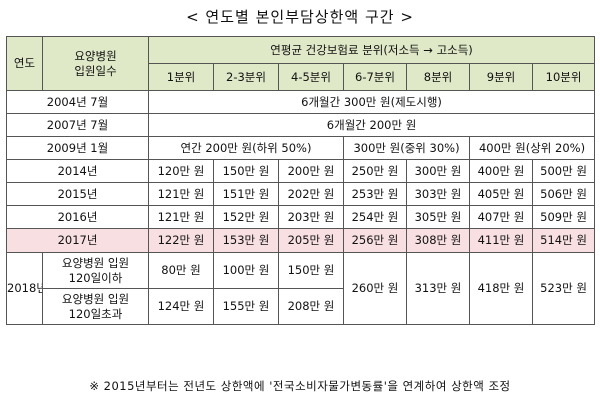  I want to click on table-title: < 연도별 본인부담상한액 구간 >, so click(300, 17).